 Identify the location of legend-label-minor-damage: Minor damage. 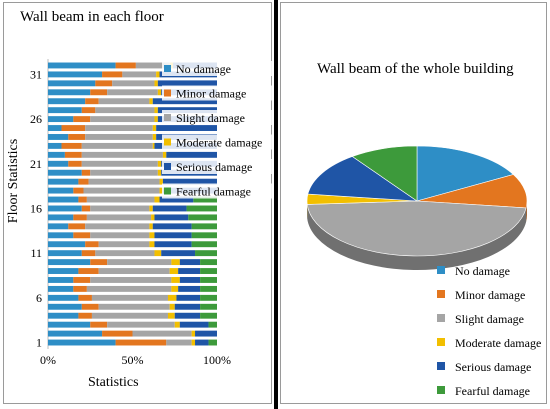
(211, 94).